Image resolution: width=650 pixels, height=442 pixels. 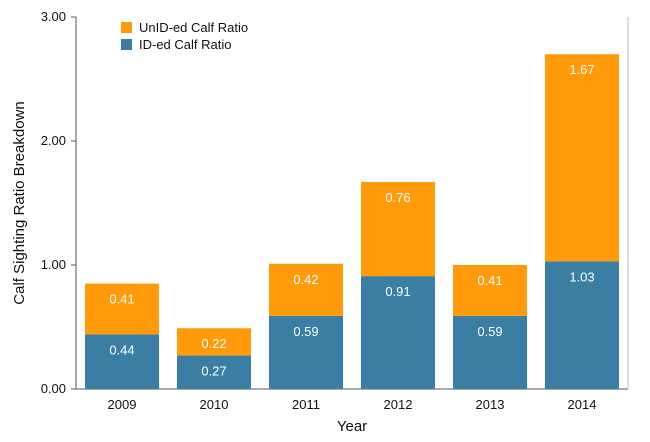 I want to click on bar-unid-ed-2010, so click(x=214, y=342).